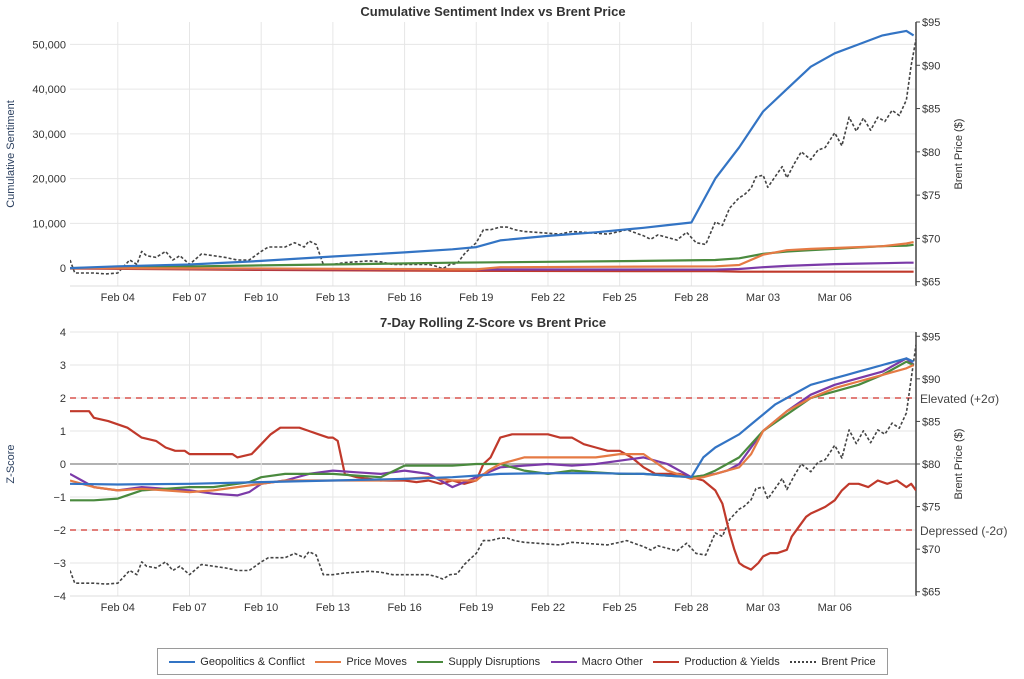 This screenshot has width=1024, height=679. Describe the element at coordinates (492, 256) in the screenshot. I see `series-line-price` at that location.